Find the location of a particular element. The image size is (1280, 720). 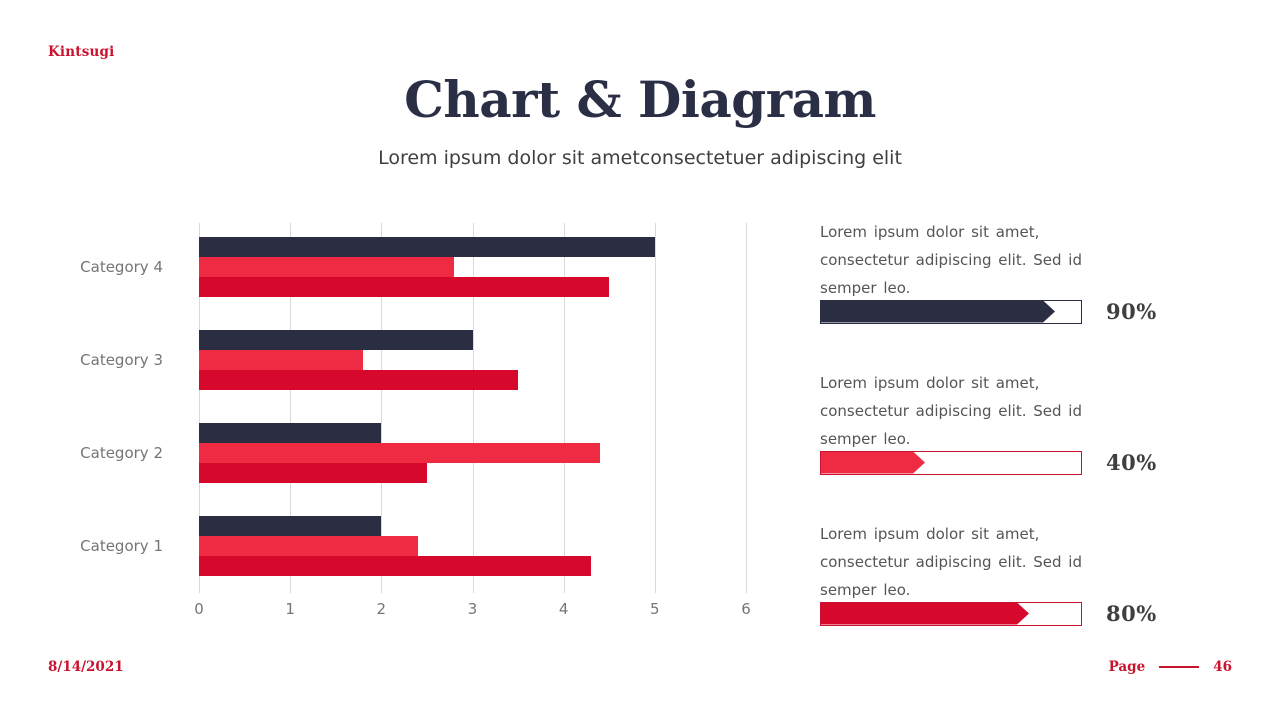

page-number: 46 is located at coordinates (1222, 667).